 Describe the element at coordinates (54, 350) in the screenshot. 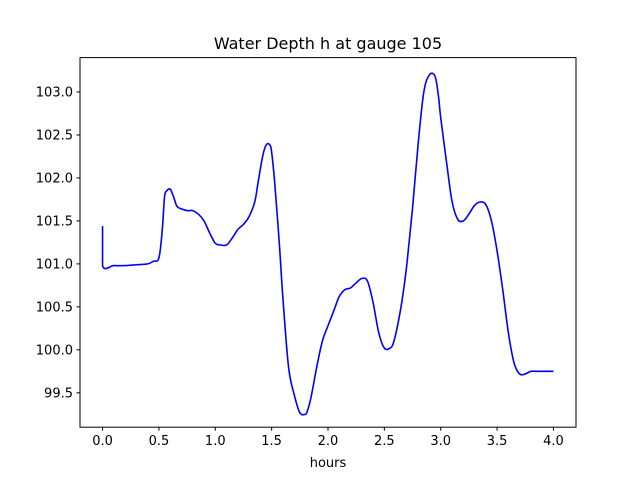

I see `y-tick-label: 100.0` at that location.